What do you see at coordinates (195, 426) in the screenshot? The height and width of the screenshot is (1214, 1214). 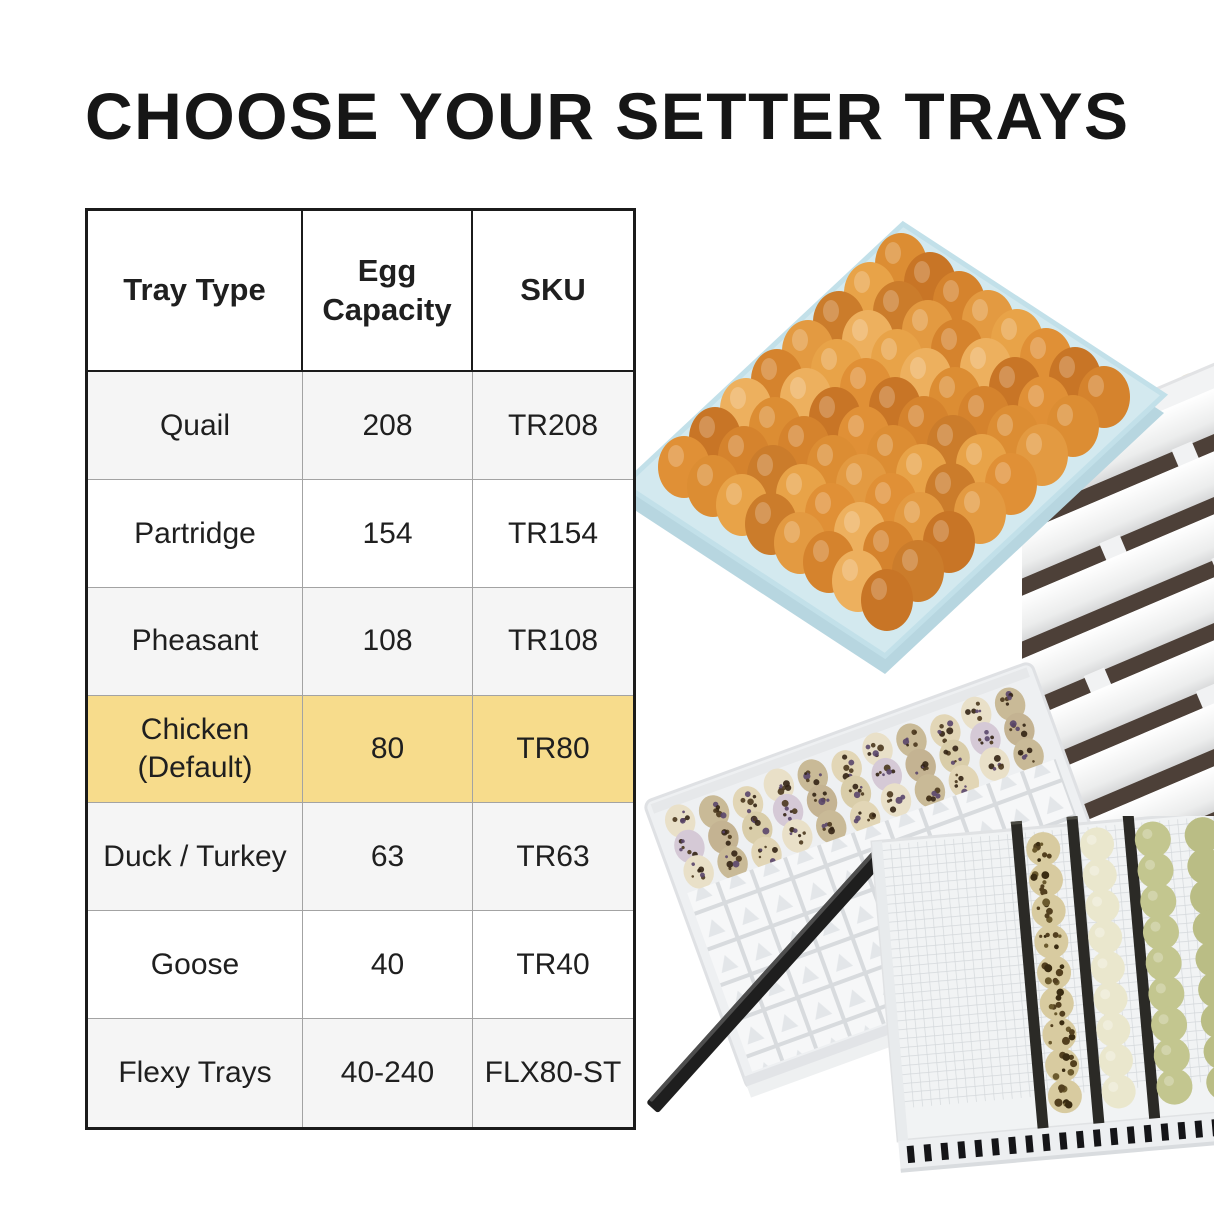 I see `row-quail-type: Quail` at bounding box center [195, 426].